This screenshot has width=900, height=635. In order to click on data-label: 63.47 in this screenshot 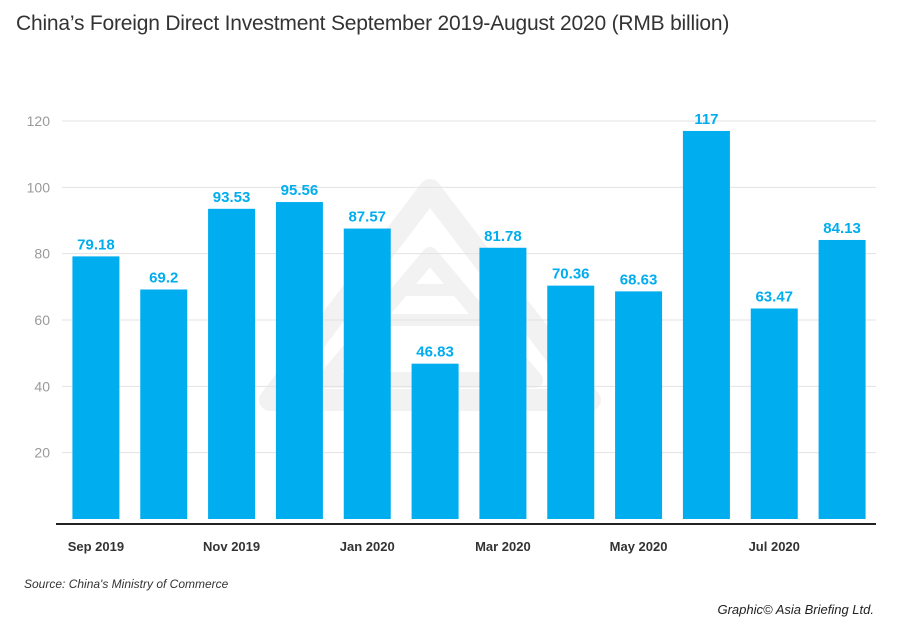, I will do `click(774, 296)`.